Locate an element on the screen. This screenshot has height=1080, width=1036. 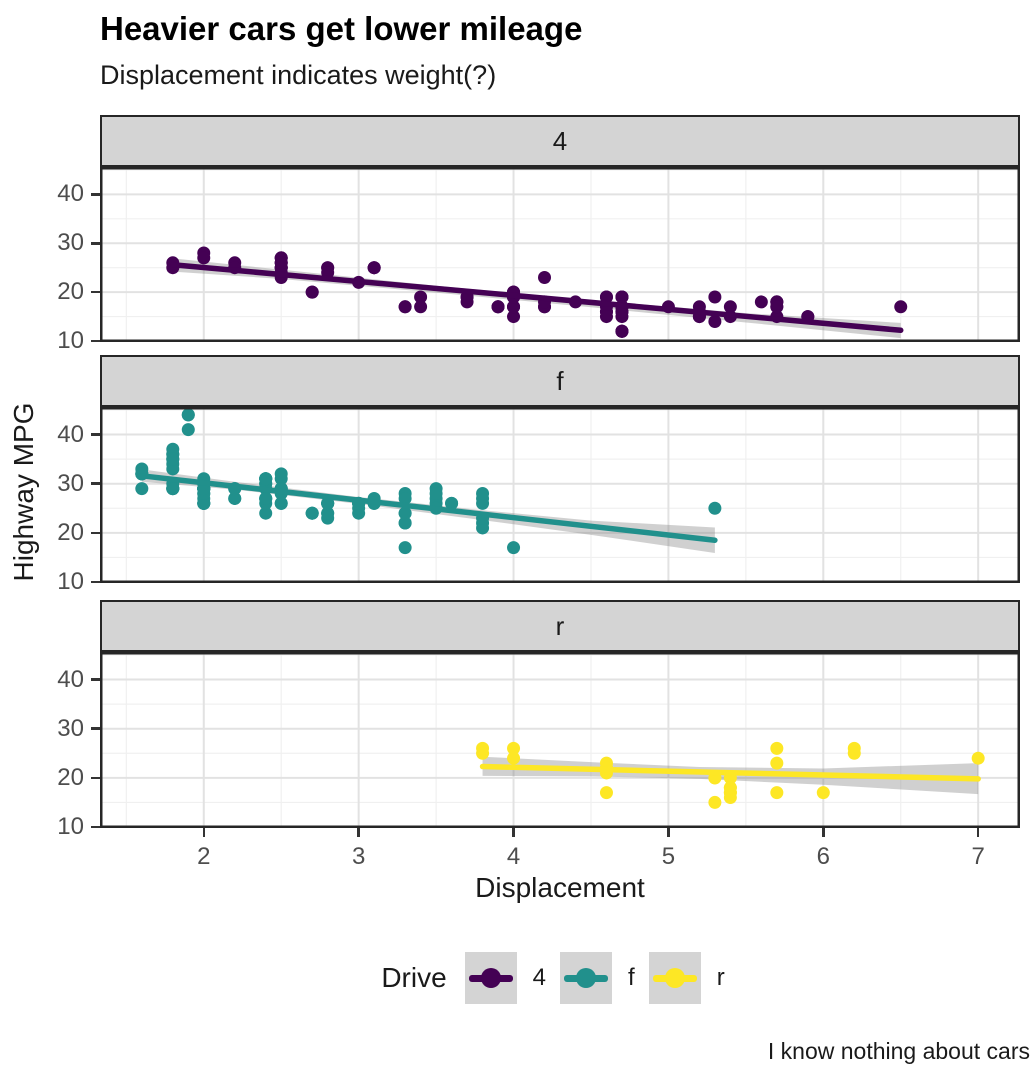
facet-panel-f is located at coordinates (560, 495).